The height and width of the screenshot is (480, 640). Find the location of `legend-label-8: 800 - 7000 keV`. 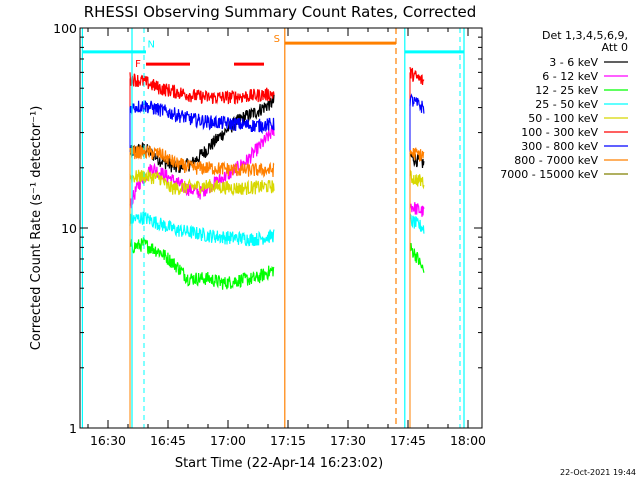

legend-label-8: 800 - 7000 keV is located at coordinates (556, 160).